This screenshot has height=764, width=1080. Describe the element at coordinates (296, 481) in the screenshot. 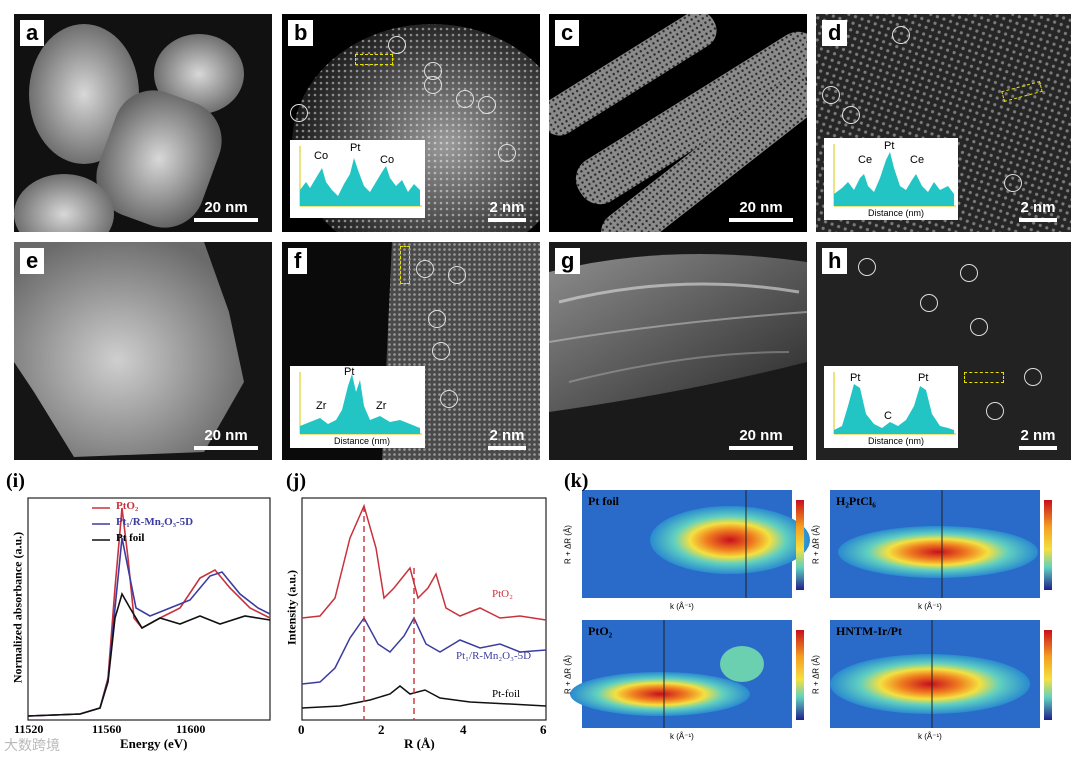

I see `chart-panel-label: (j)` at that location.